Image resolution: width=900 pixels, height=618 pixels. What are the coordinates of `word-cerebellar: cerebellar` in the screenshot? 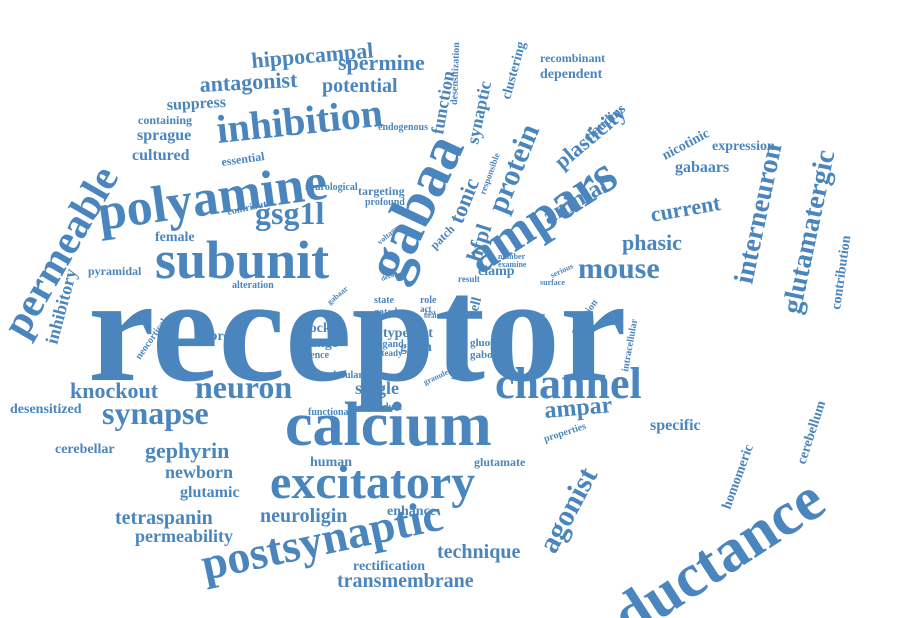 It's located at (85, 449).